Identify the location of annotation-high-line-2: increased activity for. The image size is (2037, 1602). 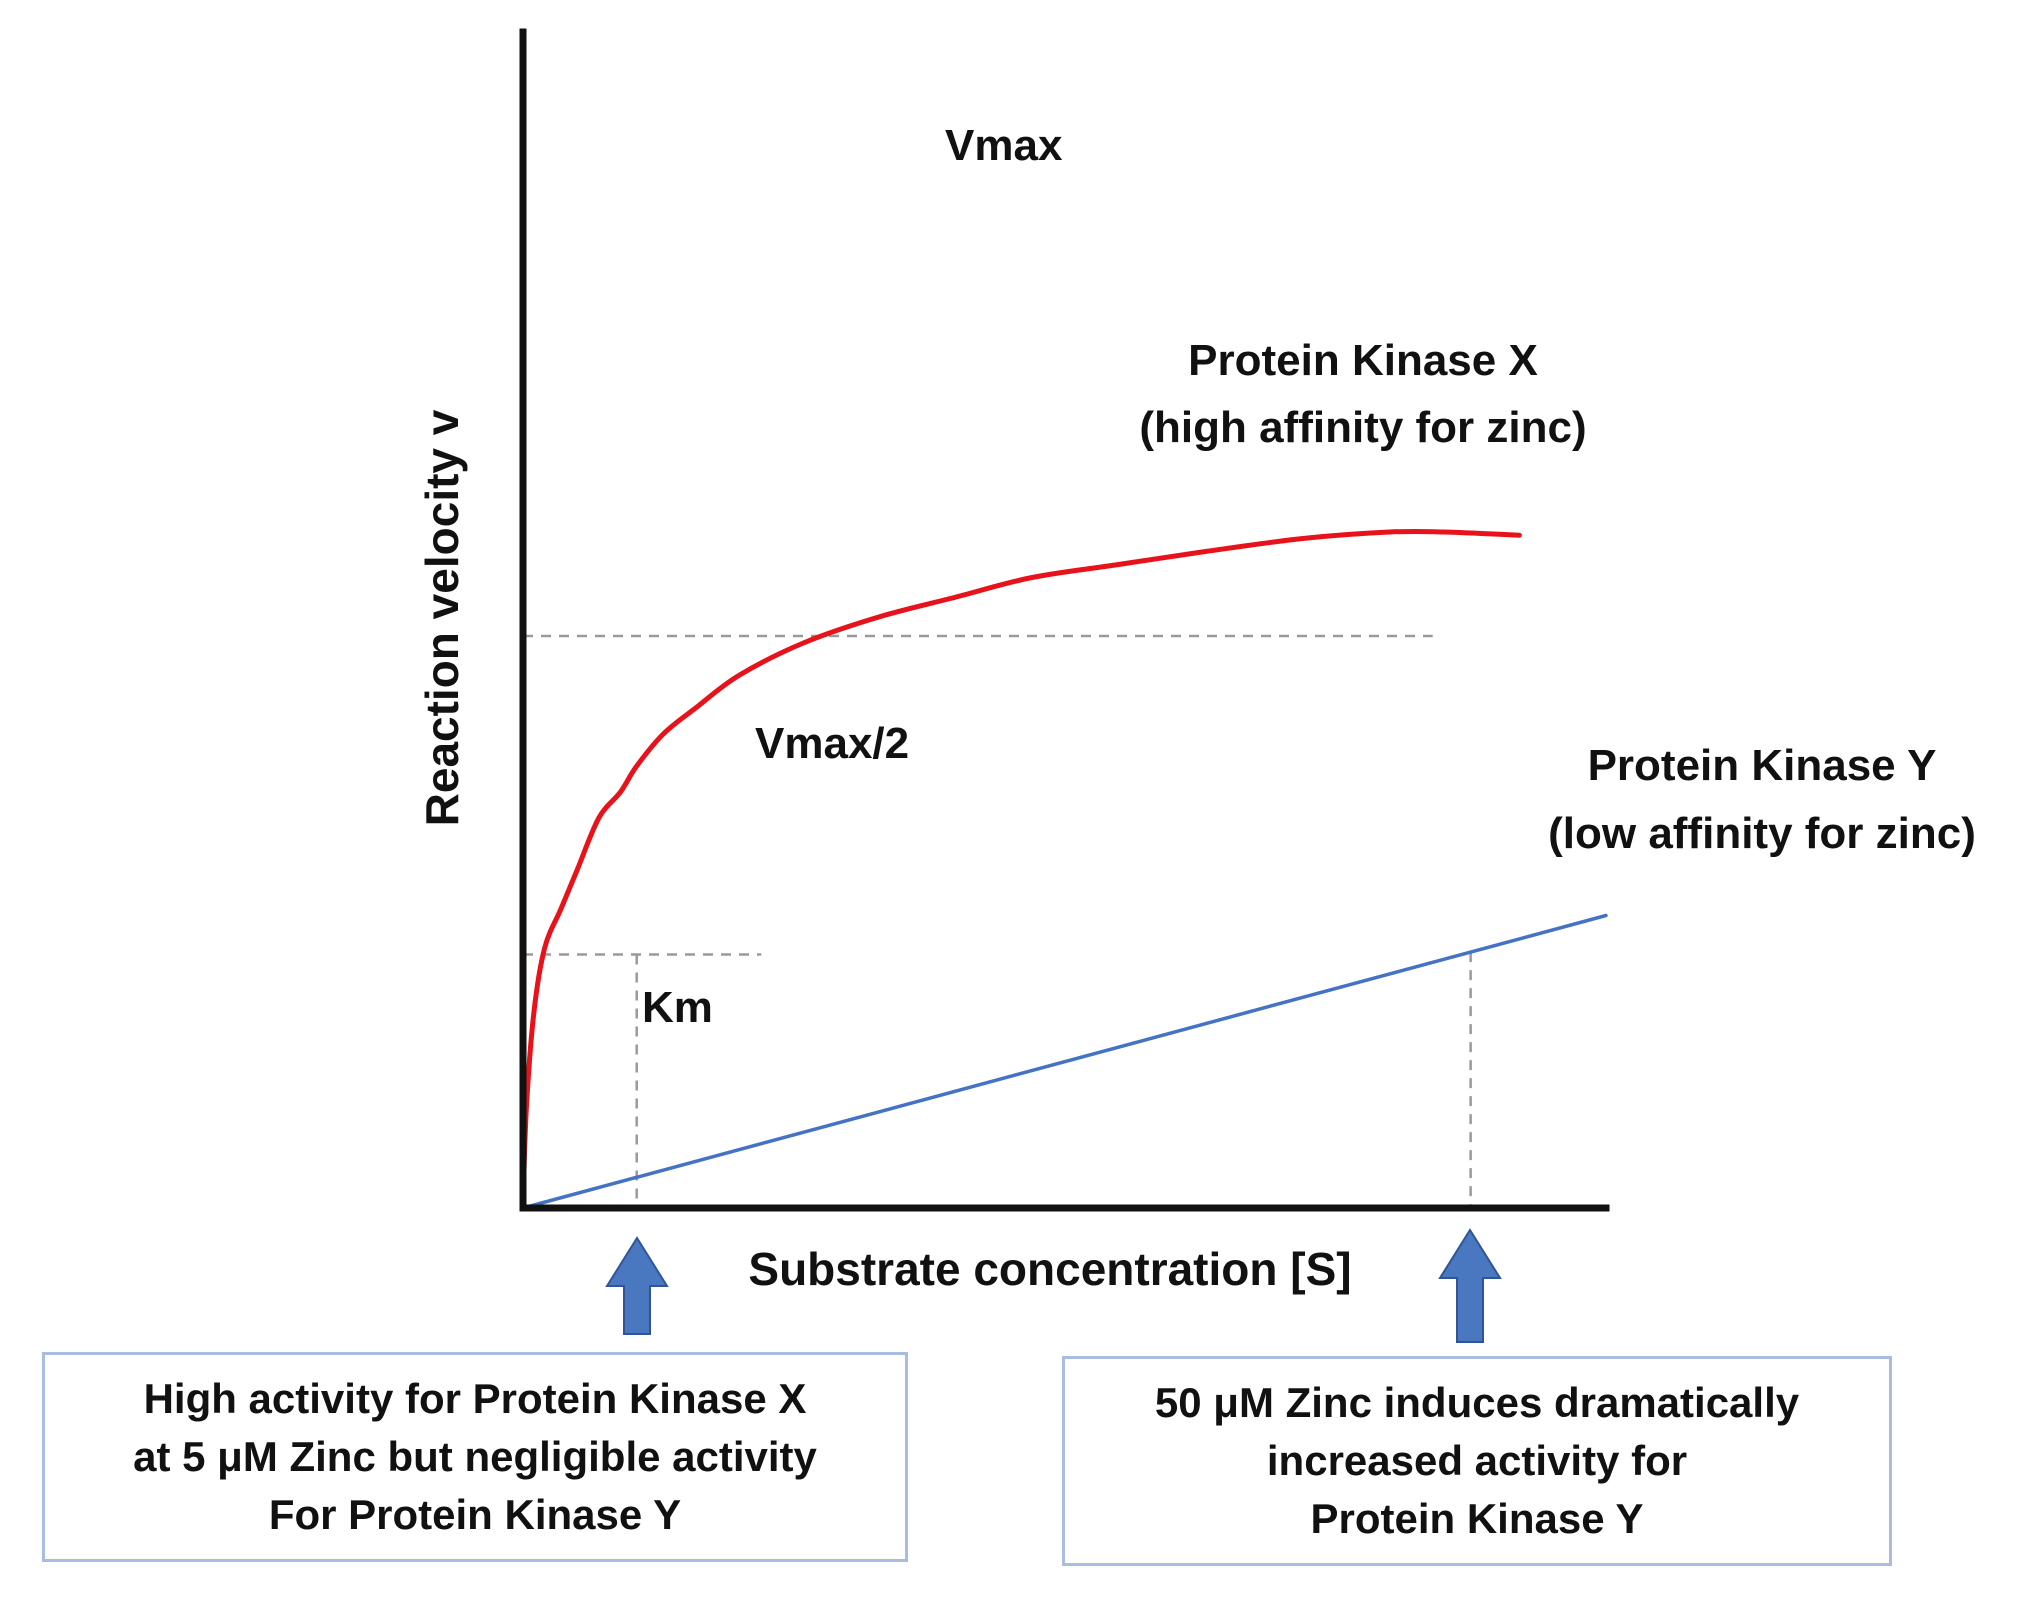
(1477, 1460).